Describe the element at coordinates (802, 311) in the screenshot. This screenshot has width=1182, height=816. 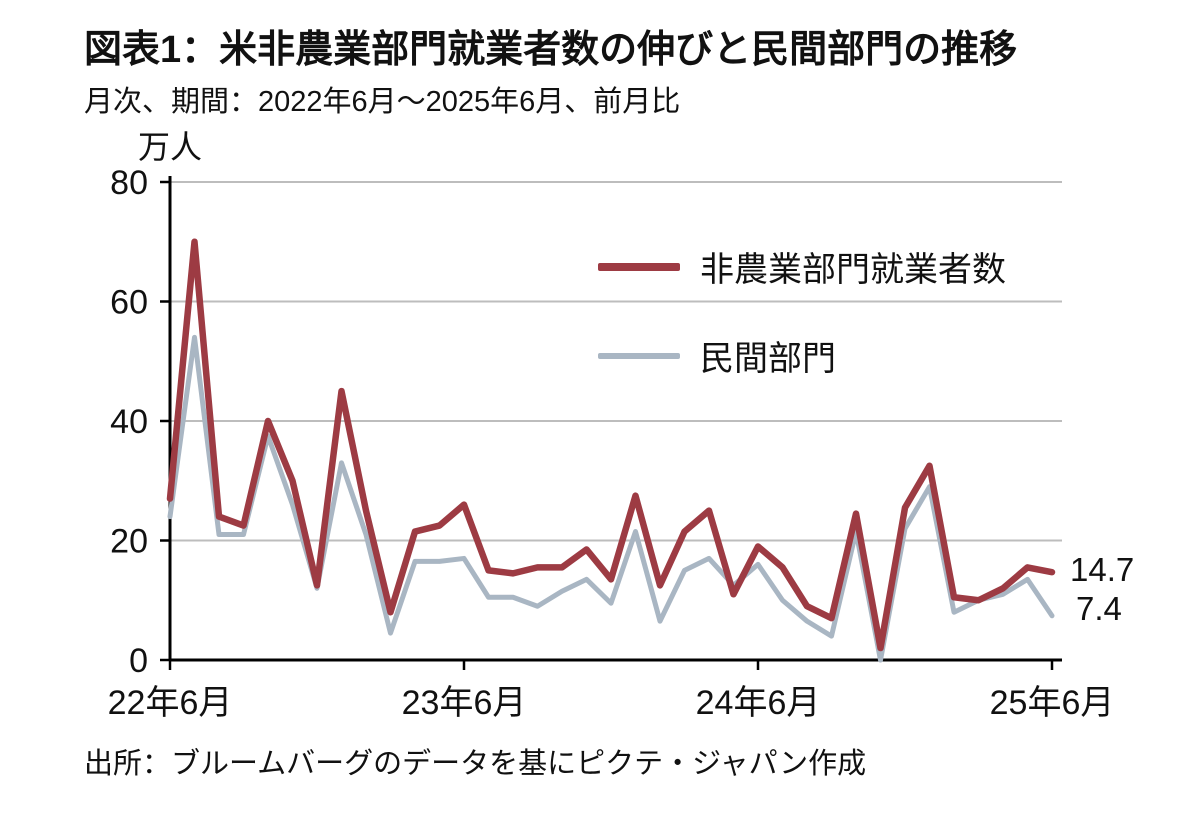
I see `legend: 非農業部門就業者数 民間部門` at that location.